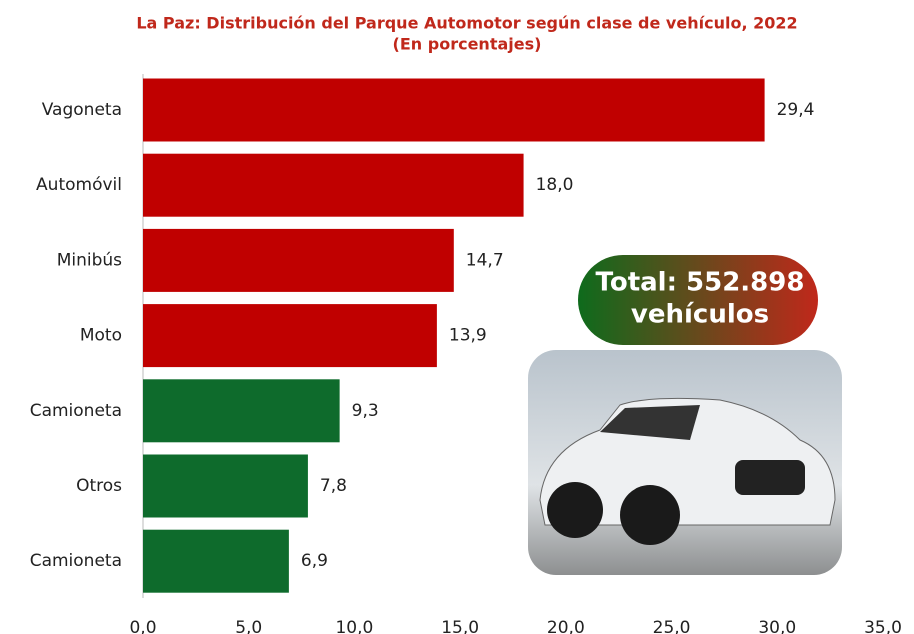 The width and height of the screenshot is (914, 634). Describe the element at coordinates (467, 44) in the screenshot. I see `chart-subtitle: (En porcentajes)` at that location.